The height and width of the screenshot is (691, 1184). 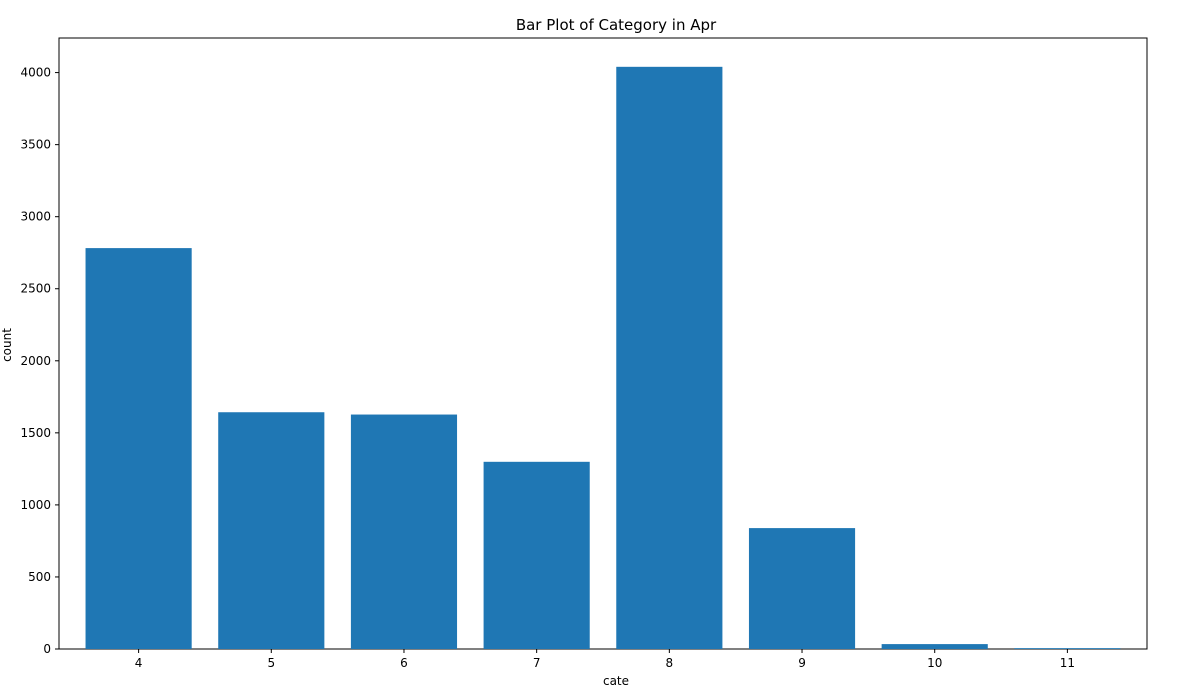 What do you see at coordinates (616, 681) in the screenshot?
I see `x-axis-label: cate` at bounding box center [616, 681].